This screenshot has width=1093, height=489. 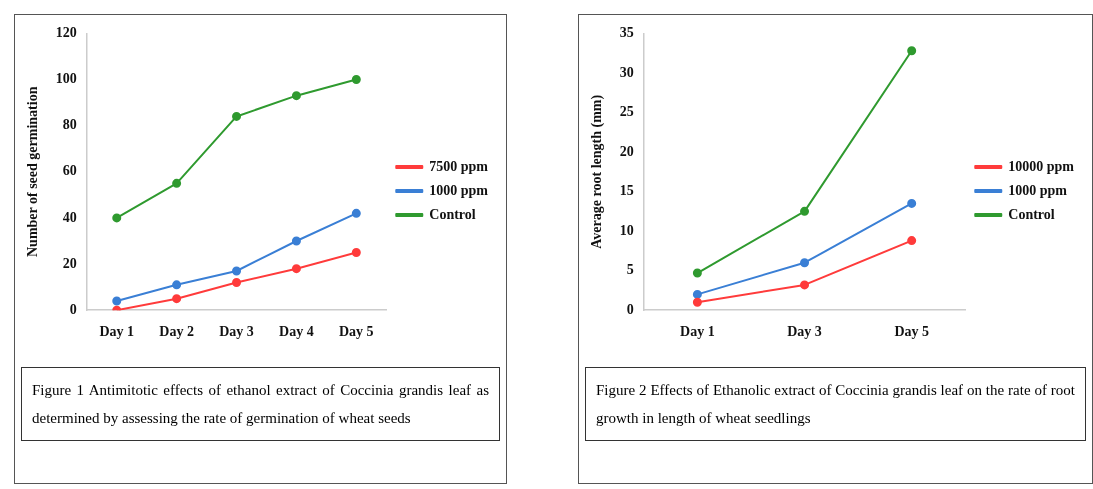 What do you see at coordinates (1041, 166) in the screenshot?
I see `legend-label: 10000 ppm` at bounding box center [1041, 166].